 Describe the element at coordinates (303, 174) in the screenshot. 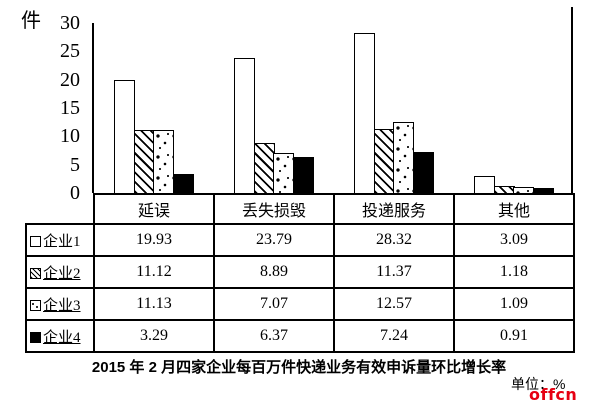

I see `bar-series4-cat2` at that location.